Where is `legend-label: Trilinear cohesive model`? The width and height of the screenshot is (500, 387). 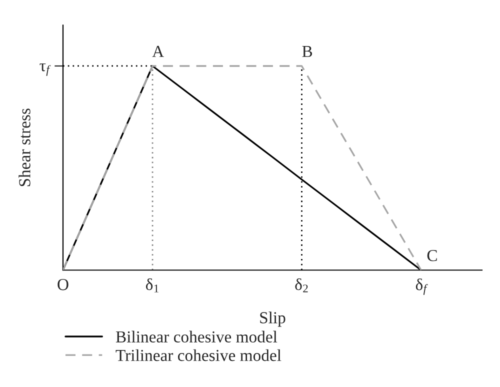
legend-label: Trilinear cohesive model is located at coordinates (199, 355).